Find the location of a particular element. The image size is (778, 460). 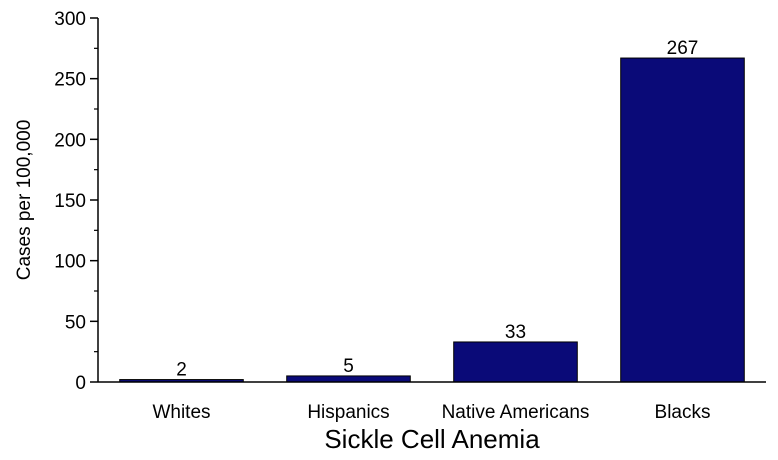

bar-data-label: 5 is located at coordinates (348, 366).